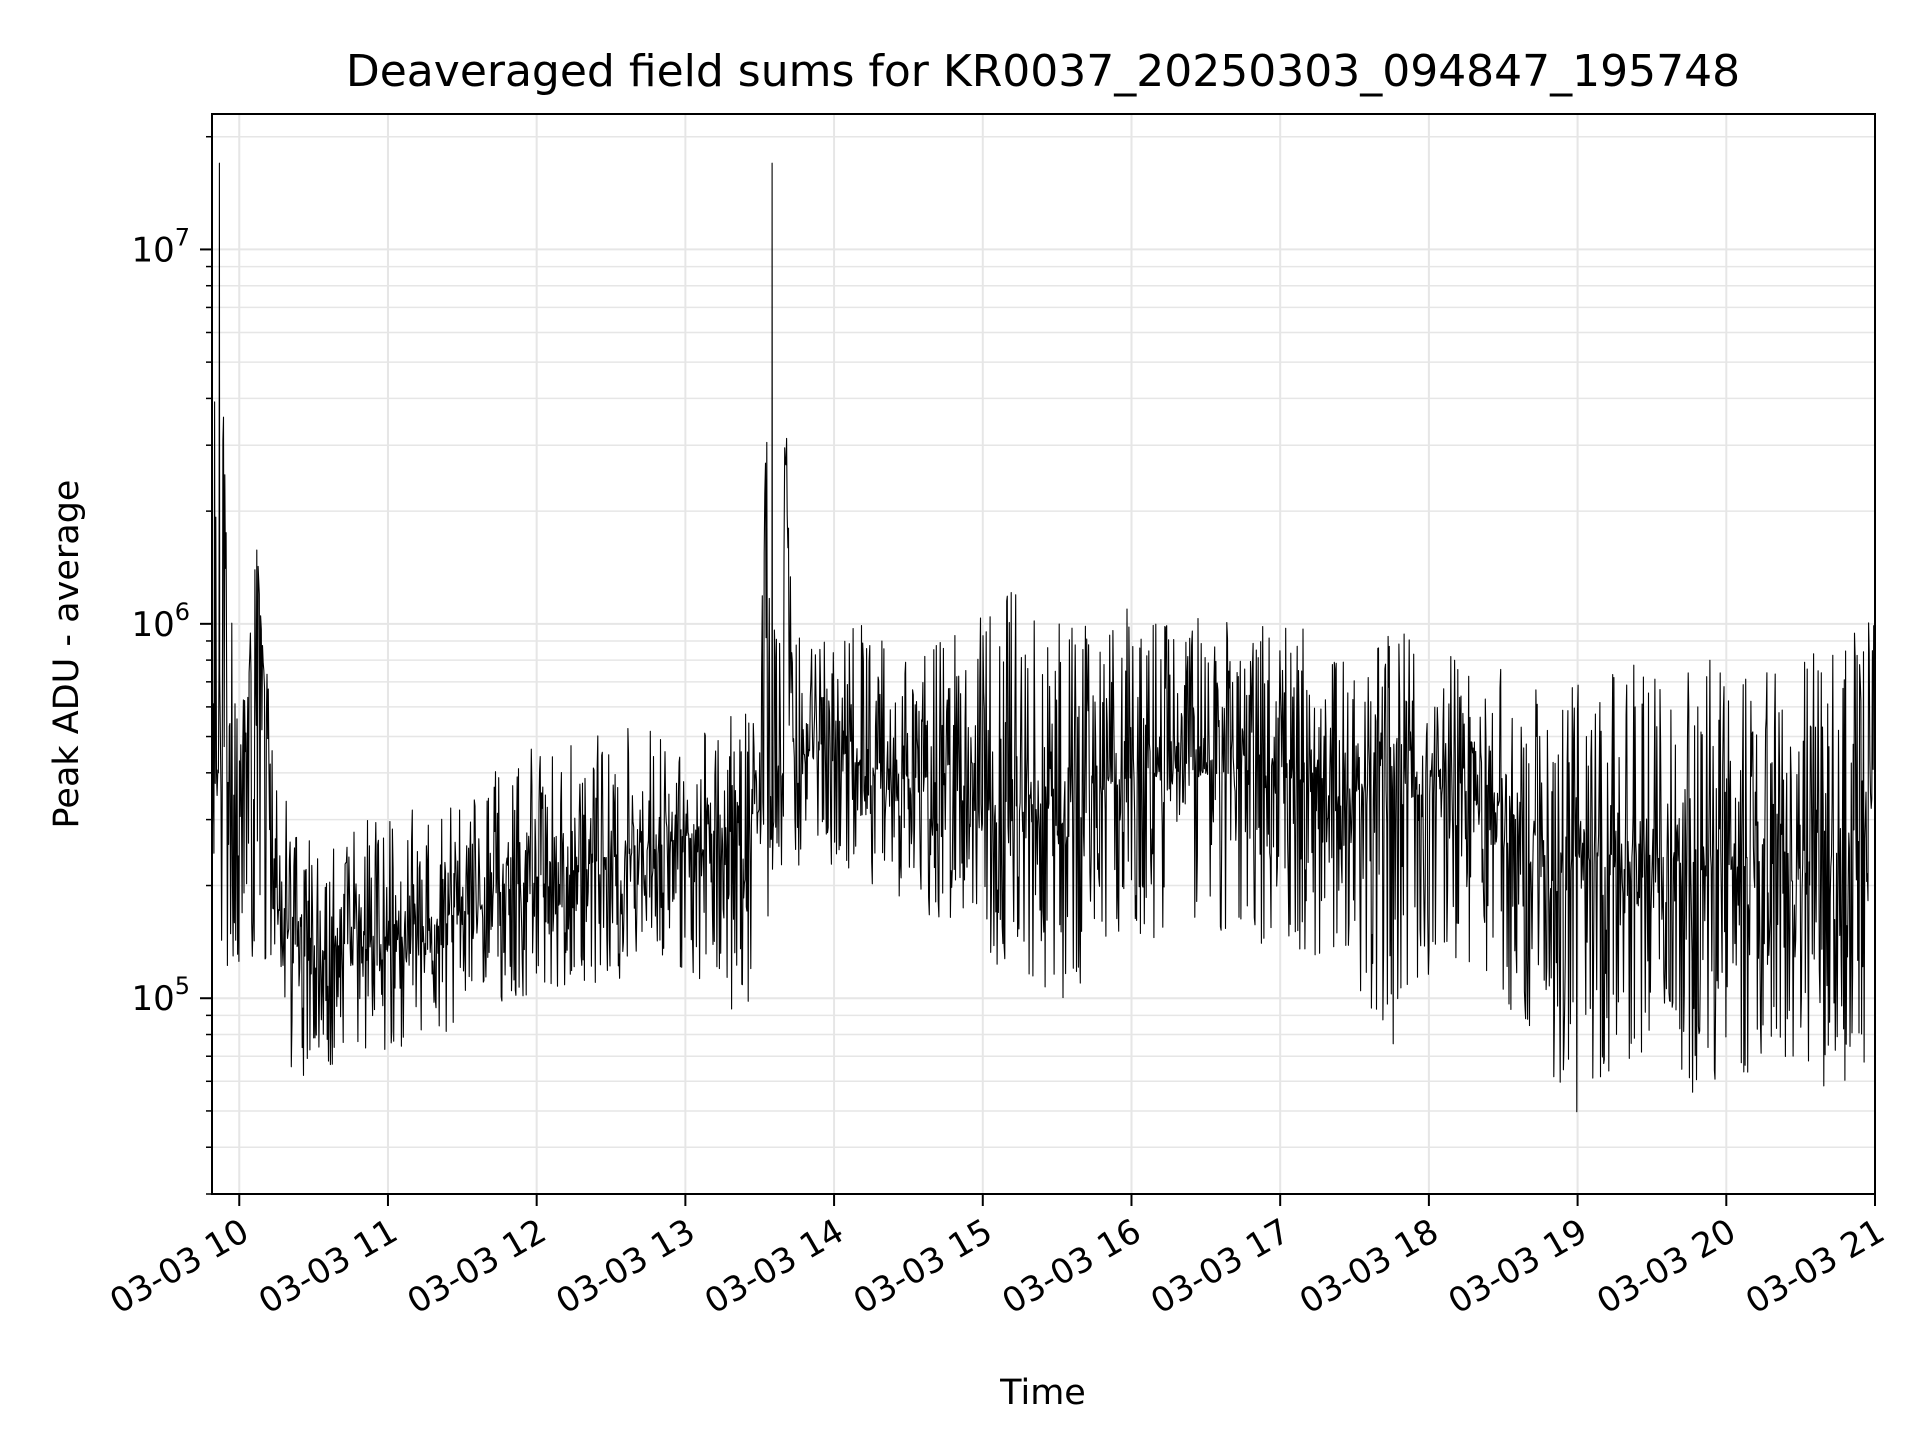 The height and width of the screenshot is (1440, 1920). What do you see at coordinates (160, 621) in the screenshot?
I see `y-tick-label: 10⁶` at bounding box center [160, 621].